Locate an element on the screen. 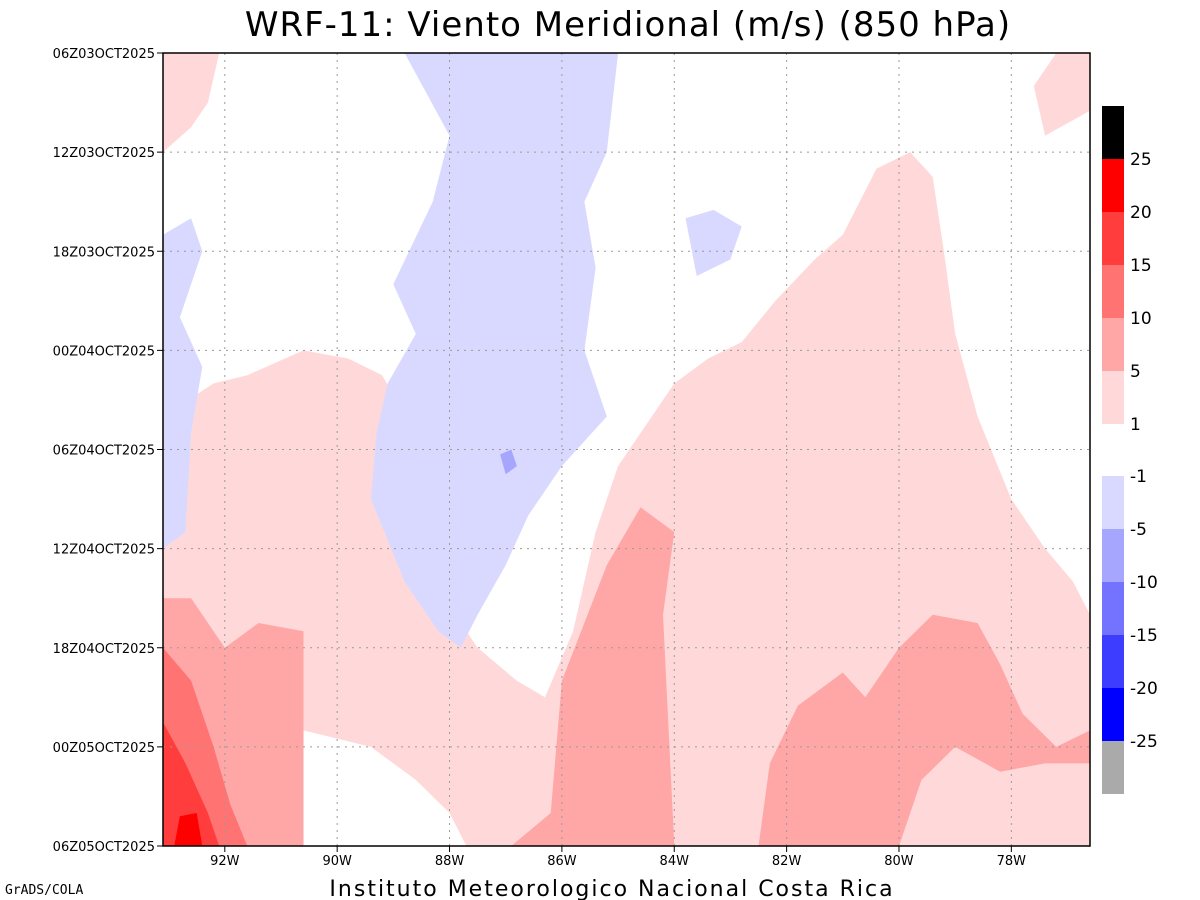 This screenshot has width=1200, height=900. x-axis-ticks: 92W 90W 88W 86W 84W 82W 80W 78W is located at coordinates (618, 857).